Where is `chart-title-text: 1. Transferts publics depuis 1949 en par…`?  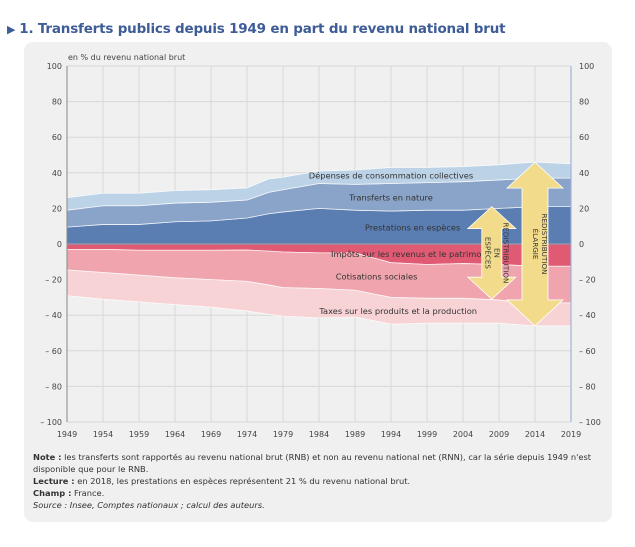
chart-title-text: 1. Transferts publics depuis 1949 en par… is located at coordinates (262, 29).